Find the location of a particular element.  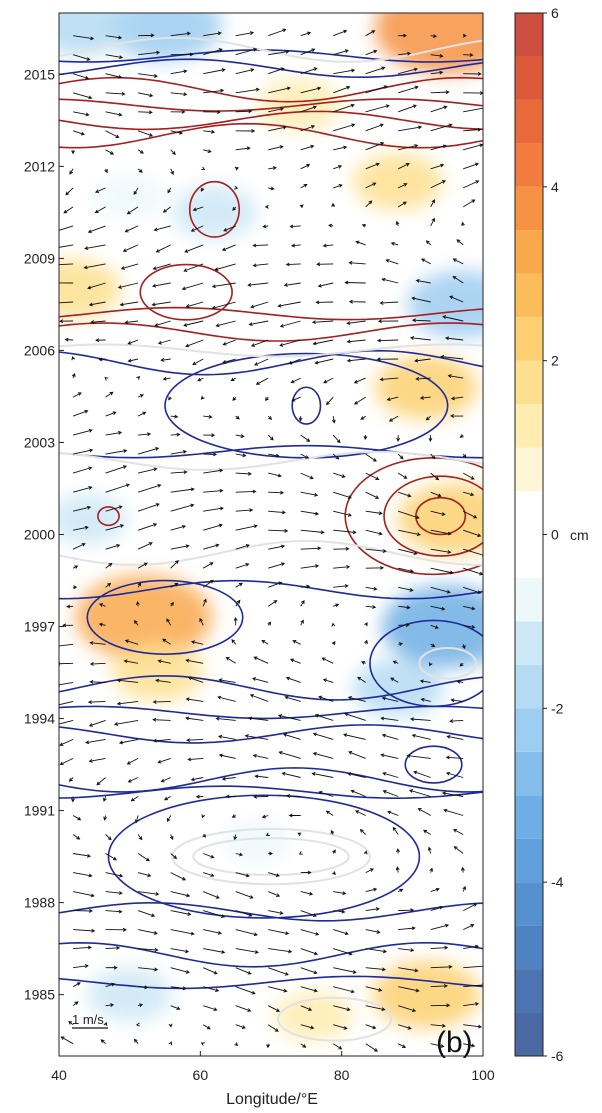

colorbar-tick-label: -4 is located at coordinates (557, 882).